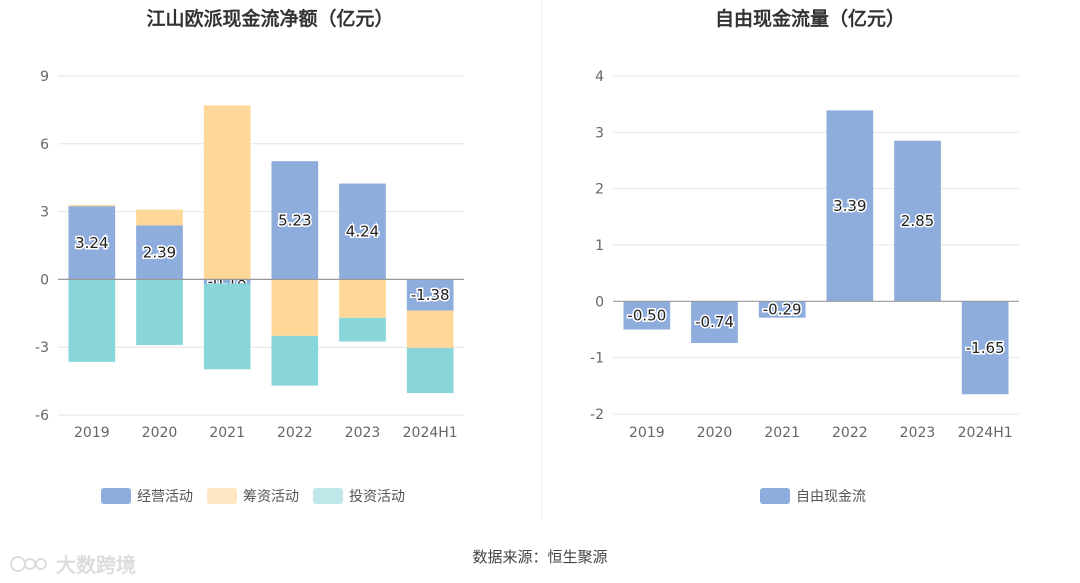 This screenshot has height=583, width=1080. I want to click on data-label-2024h1: -1.65, so click(985, 348).